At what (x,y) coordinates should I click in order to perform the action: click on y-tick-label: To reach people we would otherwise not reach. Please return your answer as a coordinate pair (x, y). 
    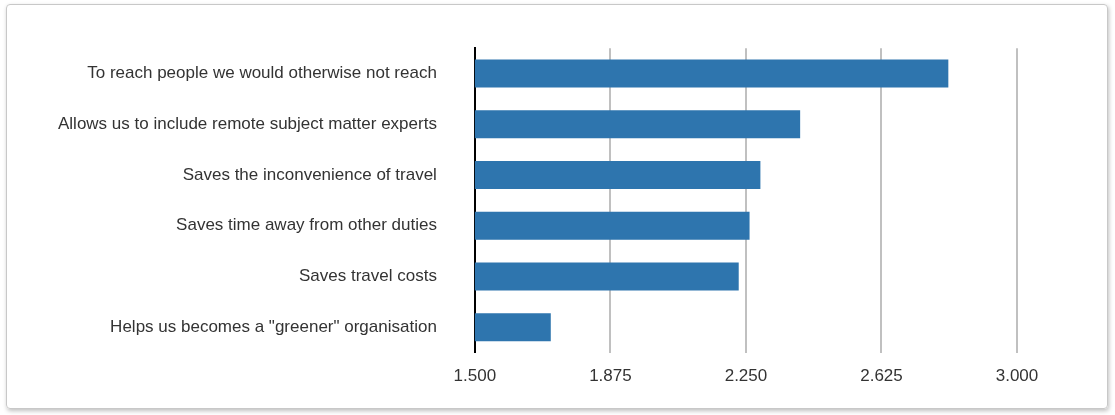
    Looking at the image, I should click on (262, 73).